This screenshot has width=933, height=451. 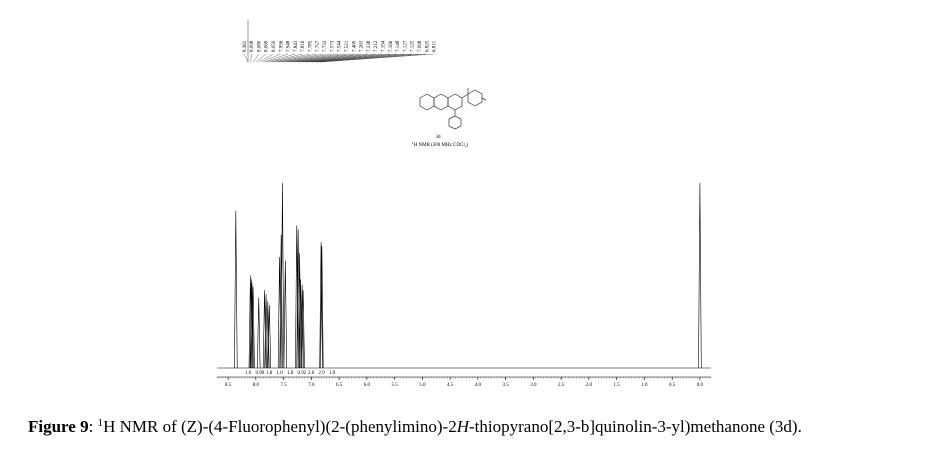 What do you see at coordinates (303, 46) in the screenshot?
I see `peak-label: 7.816` at bounding box center [303, 46].